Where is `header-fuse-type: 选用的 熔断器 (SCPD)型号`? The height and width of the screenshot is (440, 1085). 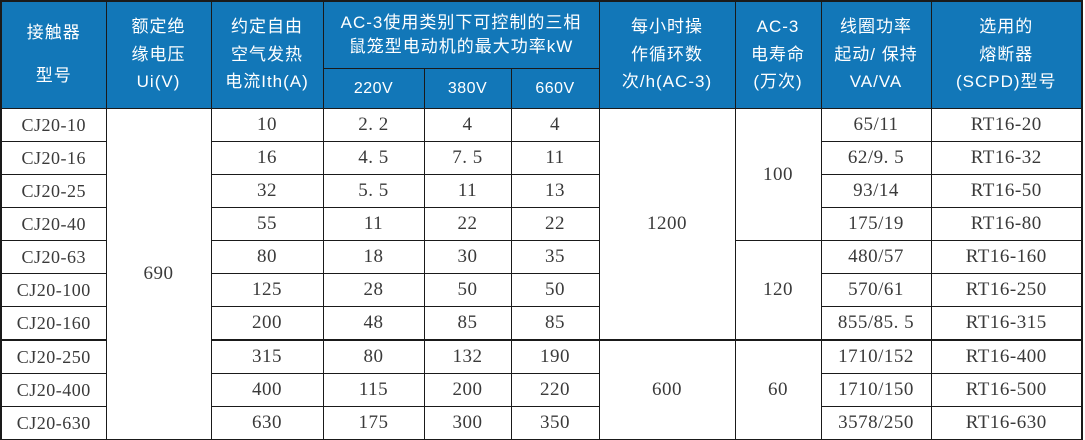 header-fuse-type: 选用的 熔断器 (SCPD)型号 is located at coordinates (1006, 54).